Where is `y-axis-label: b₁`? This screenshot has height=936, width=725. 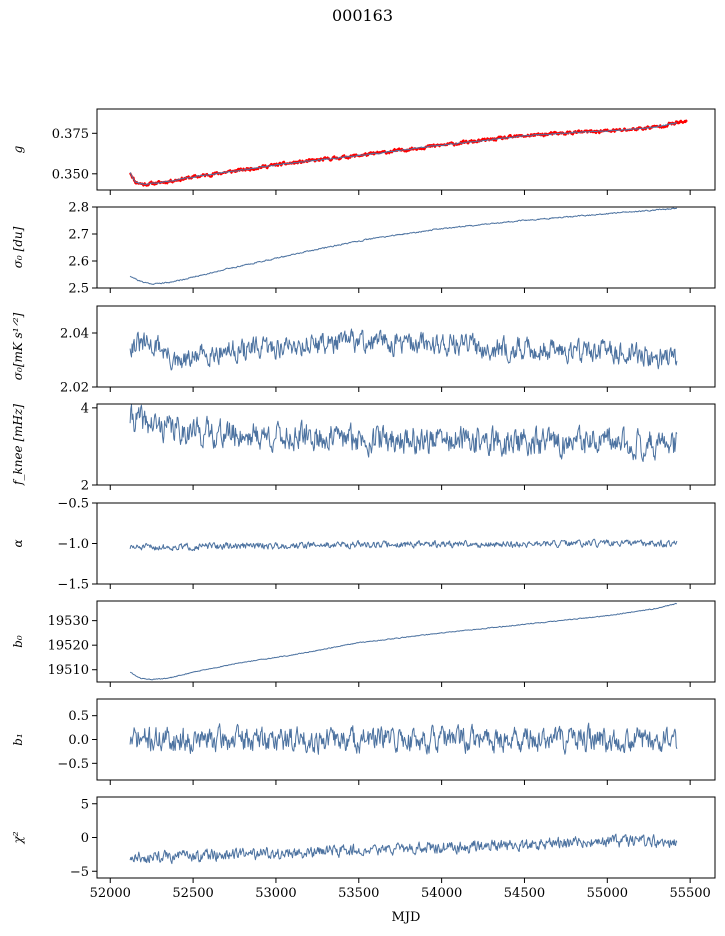
y-axis-label: b₁ is located at coordinates (18, 739).